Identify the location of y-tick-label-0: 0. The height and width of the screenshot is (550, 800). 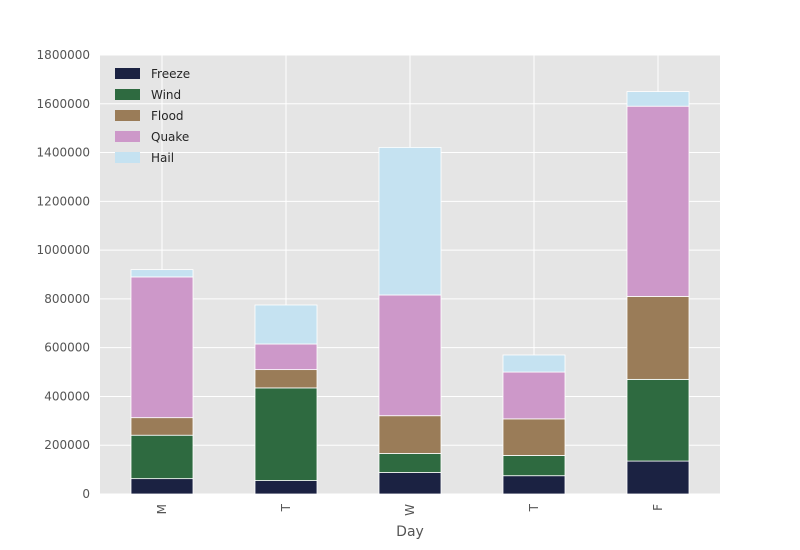
(86, 494).